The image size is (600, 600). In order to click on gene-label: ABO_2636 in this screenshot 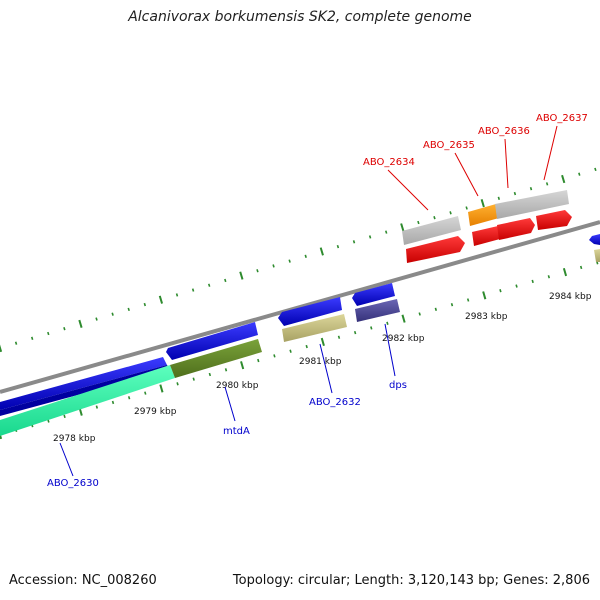, I will do `click(504, 131)`.